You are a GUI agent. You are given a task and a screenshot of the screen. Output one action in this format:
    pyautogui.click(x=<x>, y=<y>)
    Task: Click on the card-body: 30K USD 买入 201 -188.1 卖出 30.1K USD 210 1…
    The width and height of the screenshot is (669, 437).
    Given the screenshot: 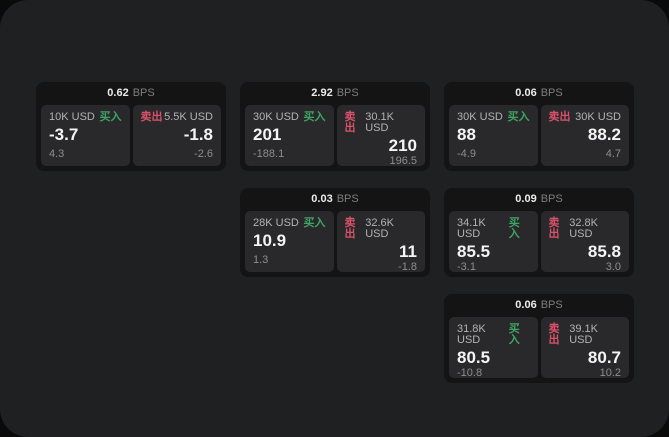 What is the action you would take?
    pyautogui.click(x=335, y=135)
    